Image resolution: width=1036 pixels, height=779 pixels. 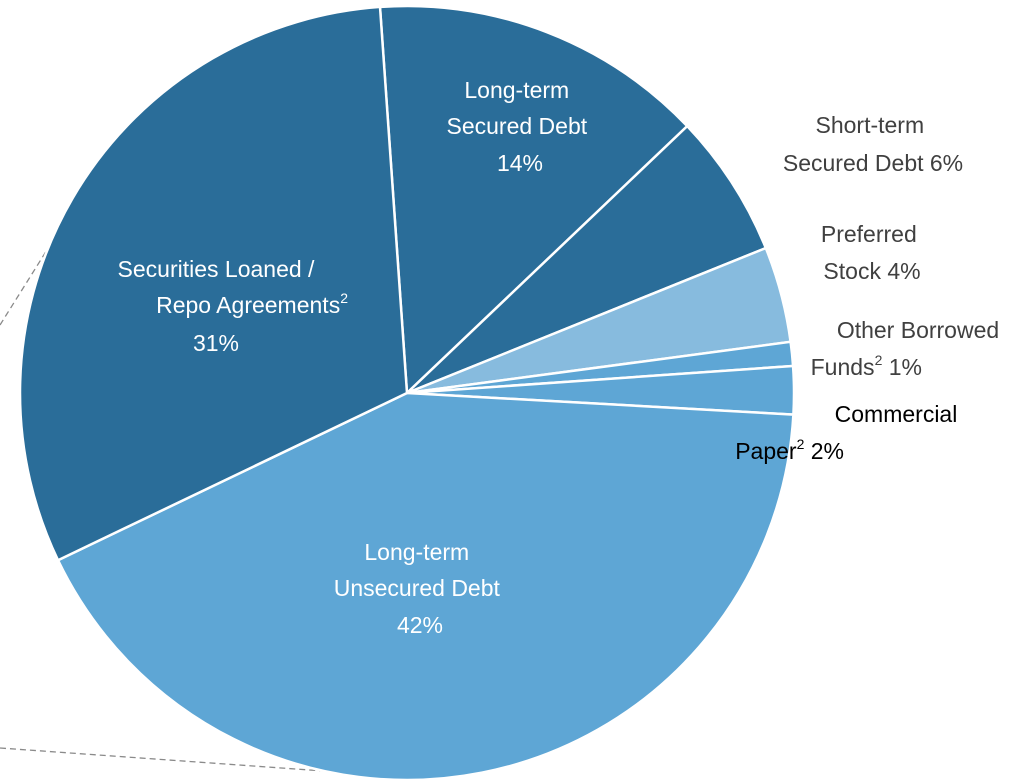 I want to click on slice-label-ltud: Long-term Unsecured Debt 42%, so click(x=420, y=588).